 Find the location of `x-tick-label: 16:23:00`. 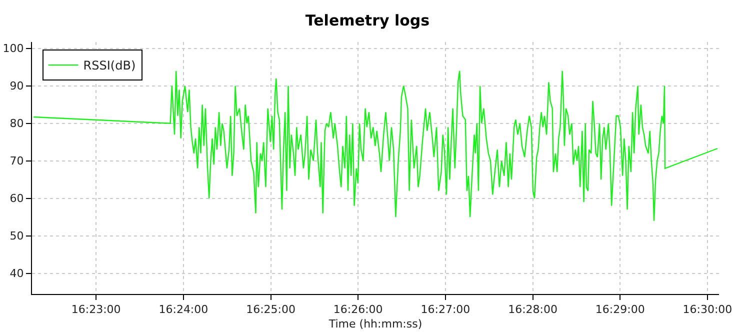

x-tick-label: 16:23:00 is located at coordinates (96, 309).